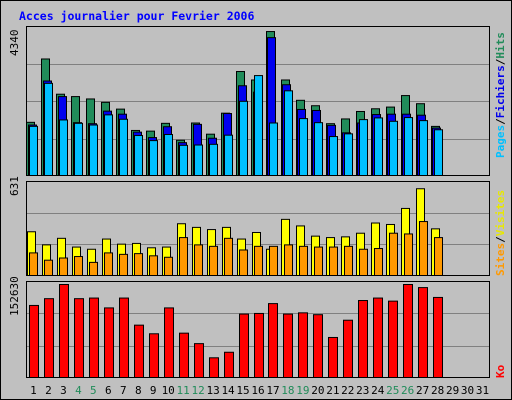 This screenshot has width=512, height=400. Describe the element at coordinates (14, 43) in the screenshot. I see `top-panel-ymax-label: 4340` at that location.